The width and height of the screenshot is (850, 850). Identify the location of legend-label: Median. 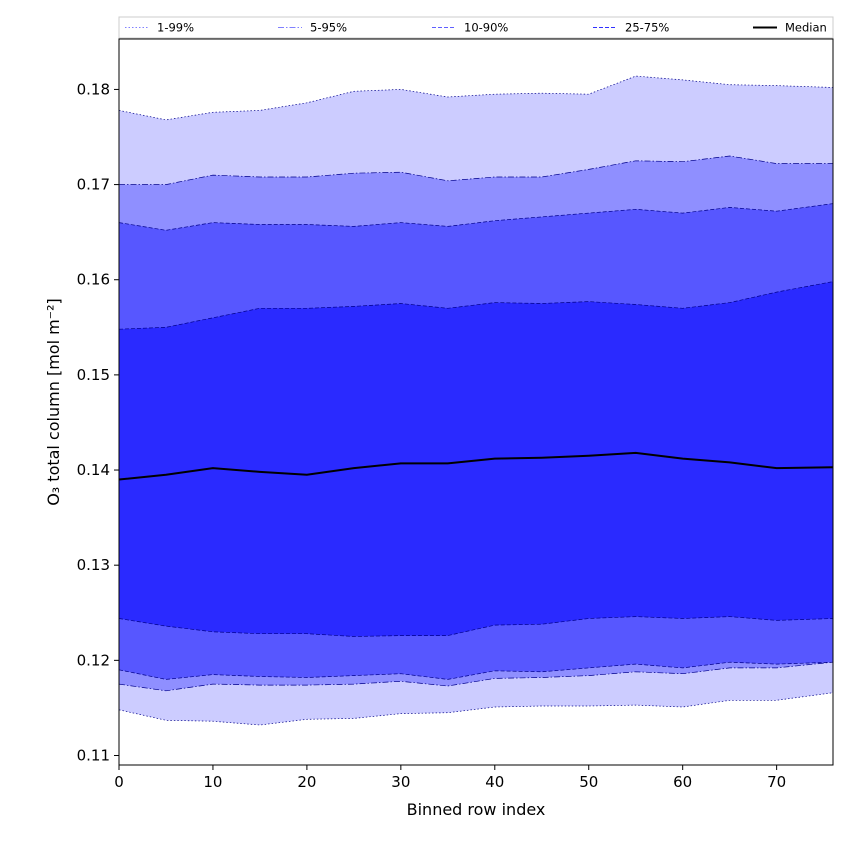
(806, 28).